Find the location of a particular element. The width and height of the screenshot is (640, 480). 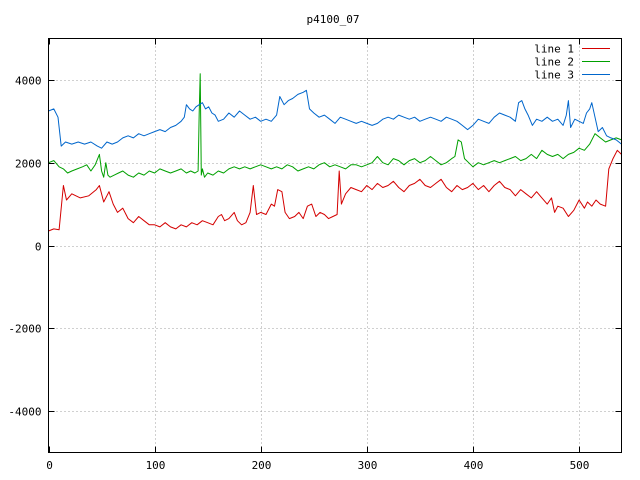

chart-title: p4100_07 is located at coordinates (333, 19).